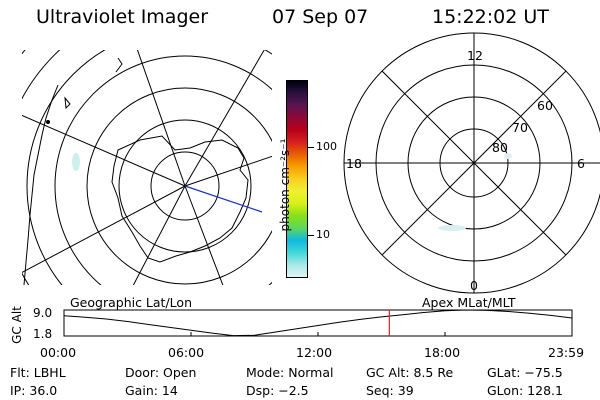 Image resolution: width=600 pixels, height=400 pixels. What do you see at coordinates (525, 372) in the screenshot?
I see `info-glat: GLat: −75.5` at bounding box center [525, 372].